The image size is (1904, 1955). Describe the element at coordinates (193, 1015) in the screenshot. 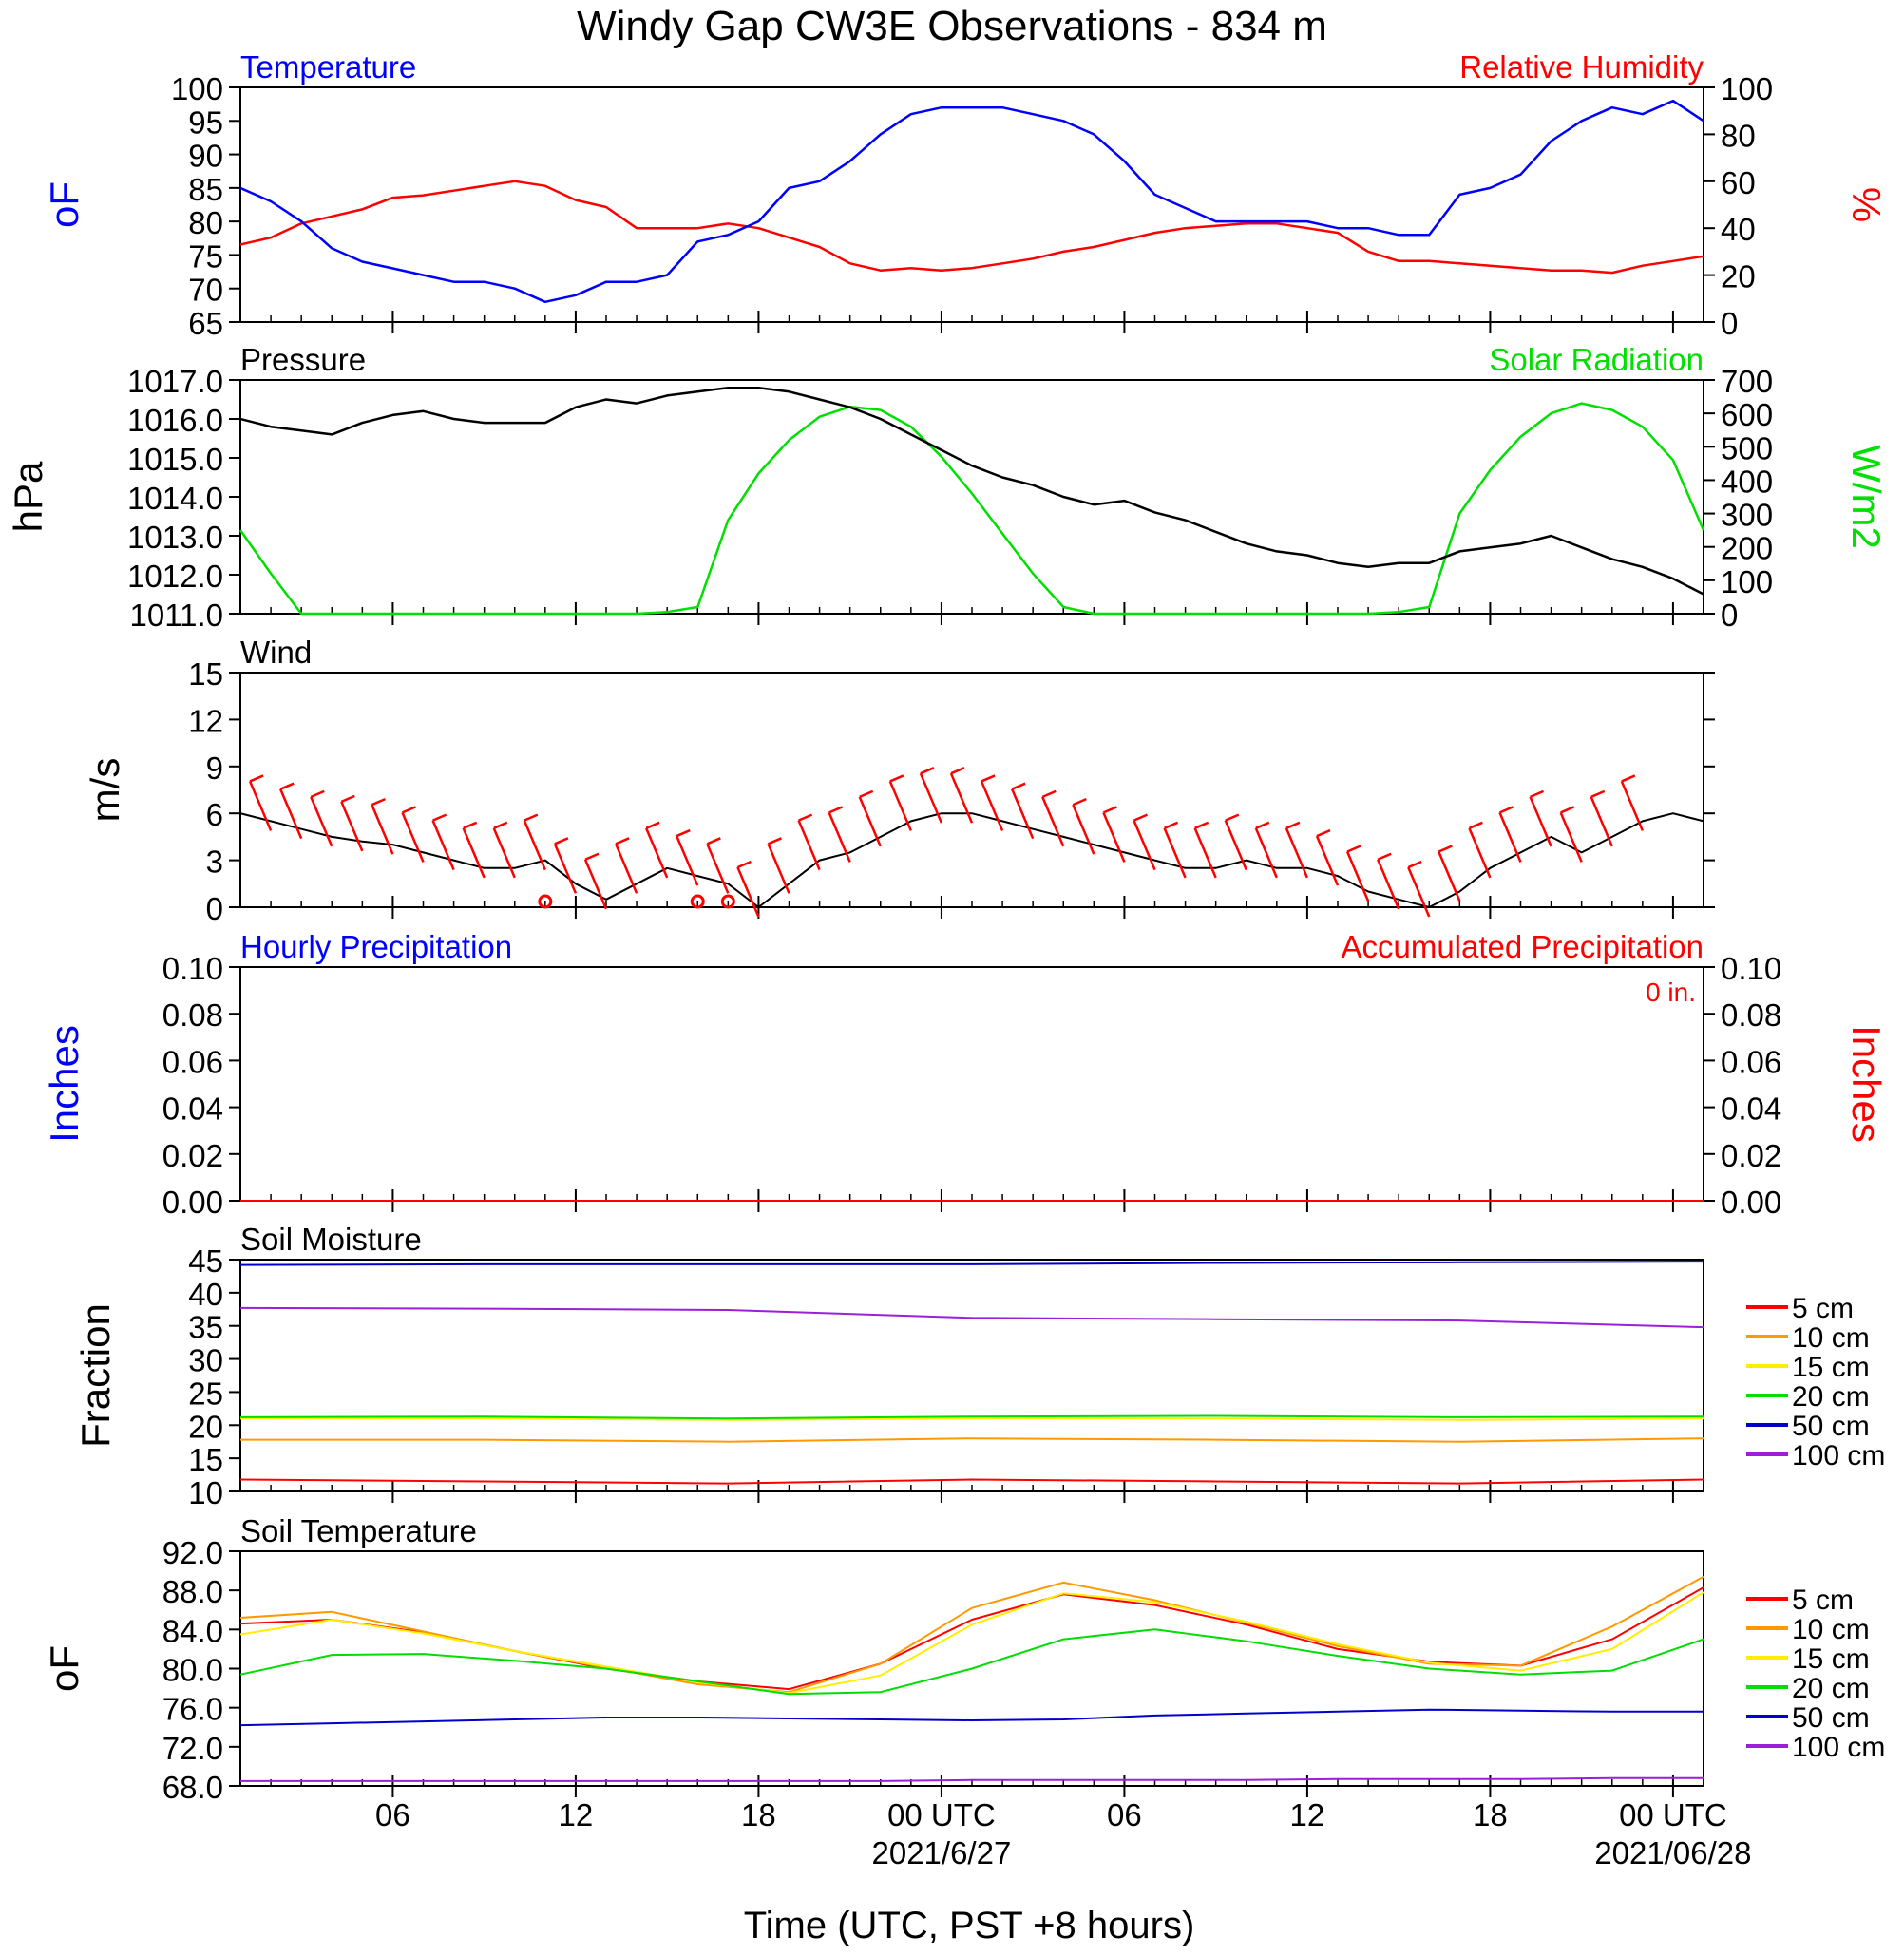

I see `y-tick-label: 0.08` at that location.